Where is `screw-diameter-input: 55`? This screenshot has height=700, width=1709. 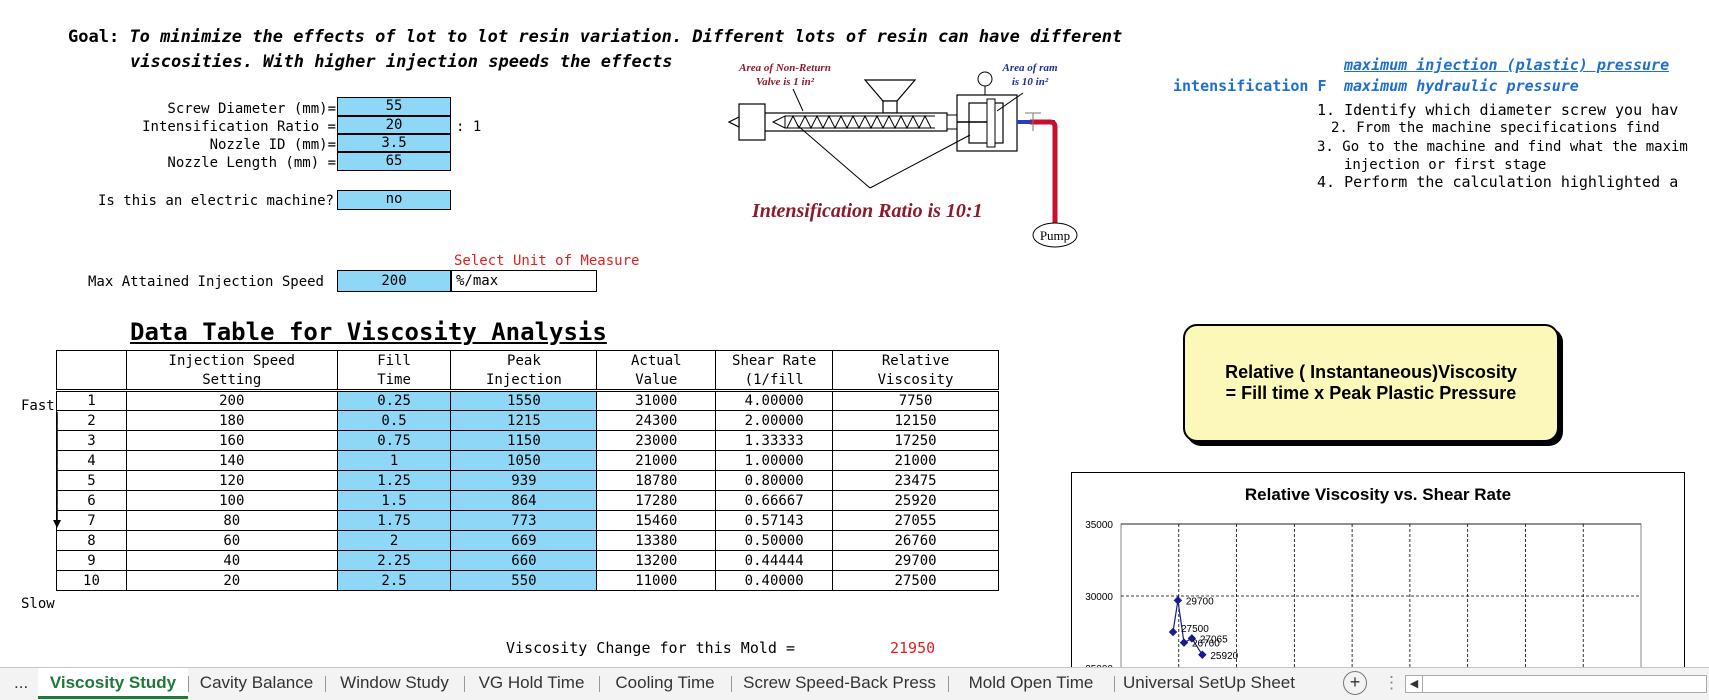 screw-diameter-input: 55 is located at coordinates (394, 106).